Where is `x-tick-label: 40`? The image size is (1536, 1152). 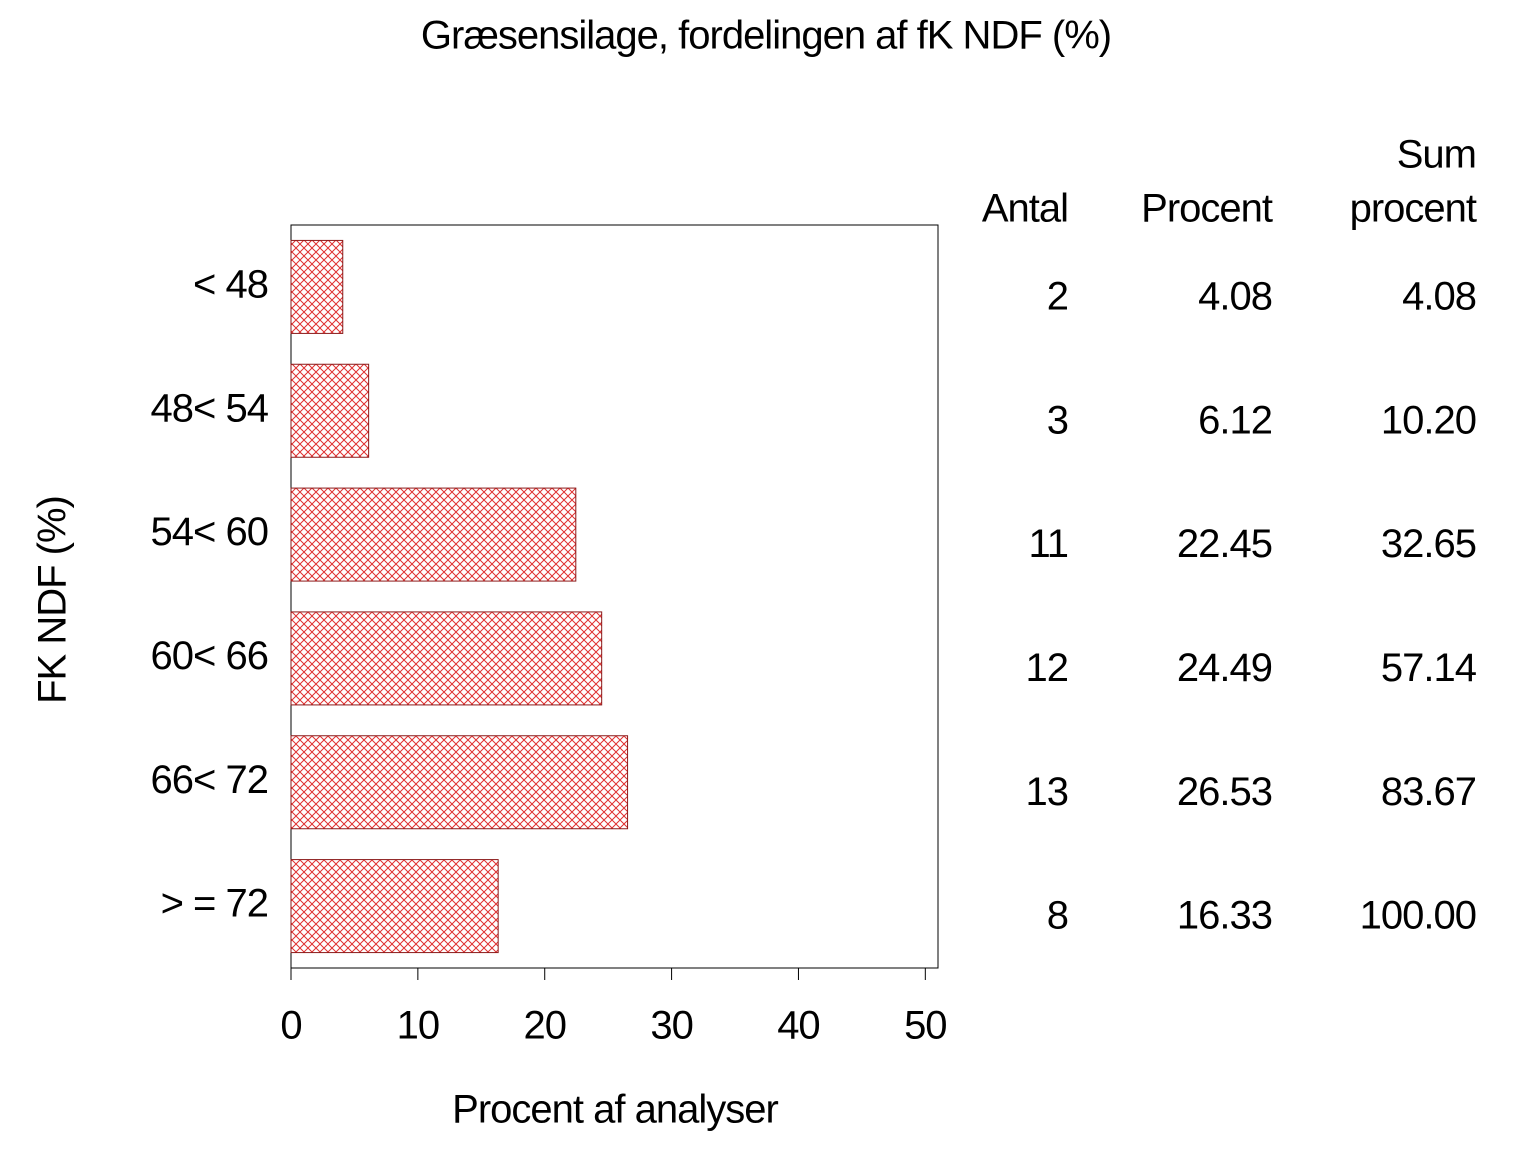 x-tick-label: 40 is located at coordinates (798, 1026).